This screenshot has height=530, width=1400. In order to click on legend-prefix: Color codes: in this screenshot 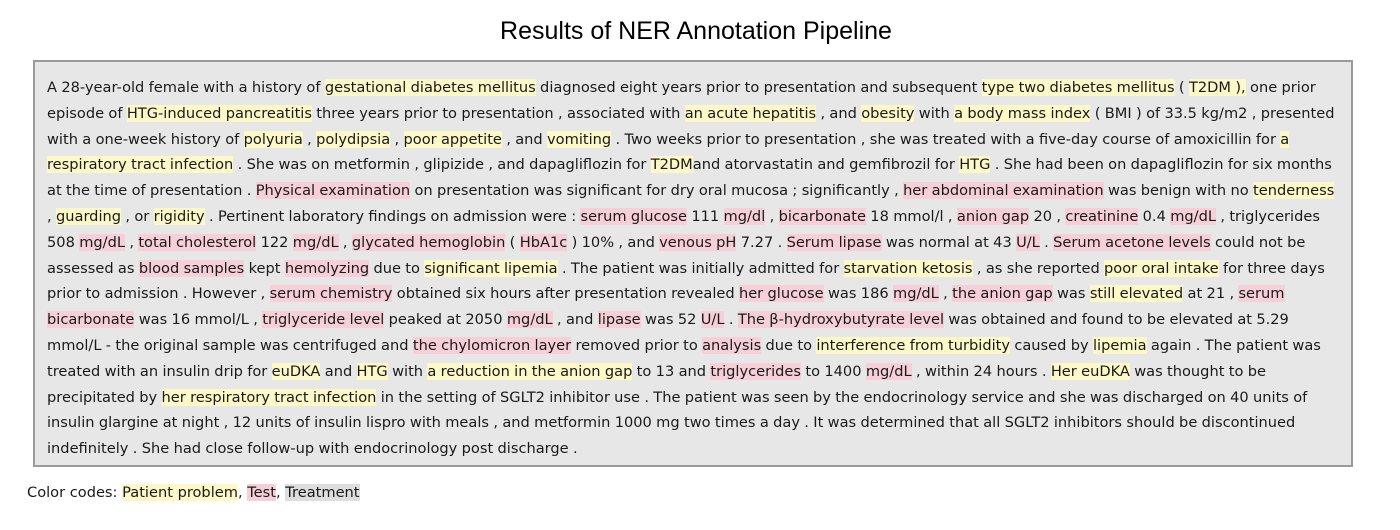, I will do `click(75, 492)`.